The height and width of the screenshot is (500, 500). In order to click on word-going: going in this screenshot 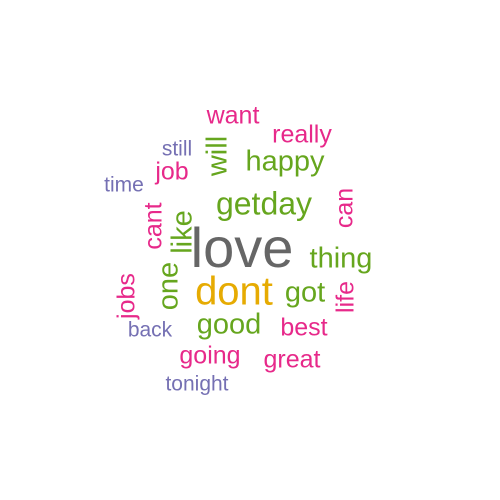, I will do `click(209, 356)`.